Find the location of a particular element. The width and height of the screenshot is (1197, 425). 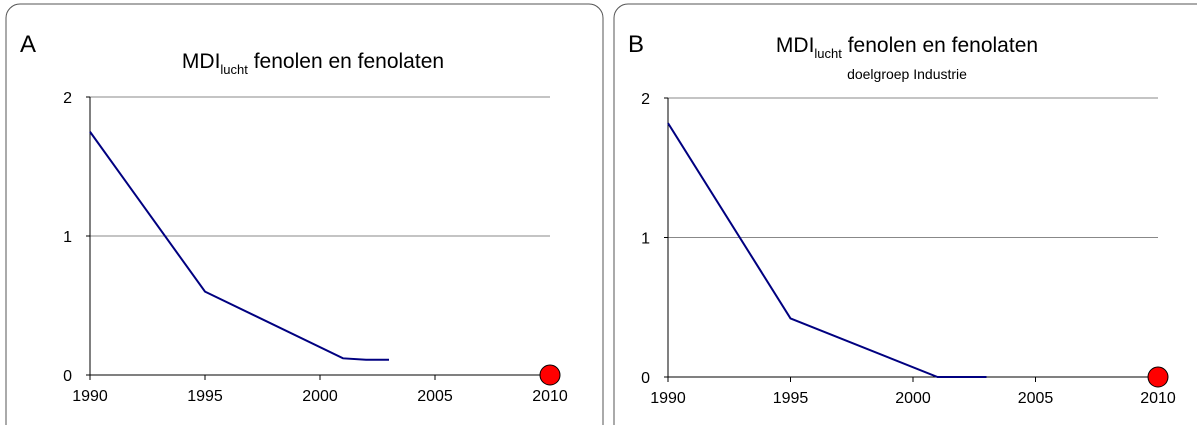

panel-label: A is located at coordinates (28, 44).